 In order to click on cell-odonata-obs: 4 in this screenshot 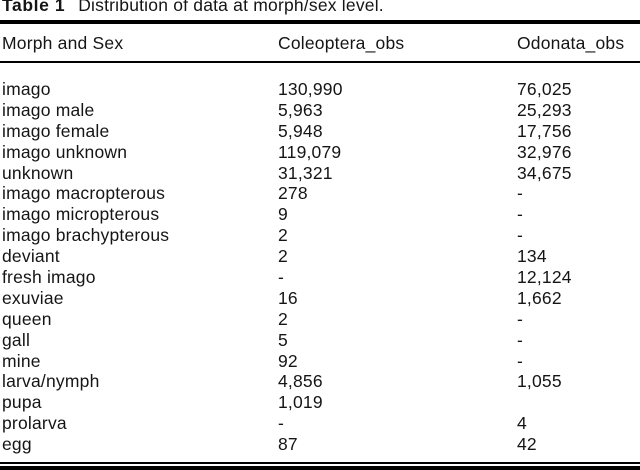, I will do `click(522, 423)`.